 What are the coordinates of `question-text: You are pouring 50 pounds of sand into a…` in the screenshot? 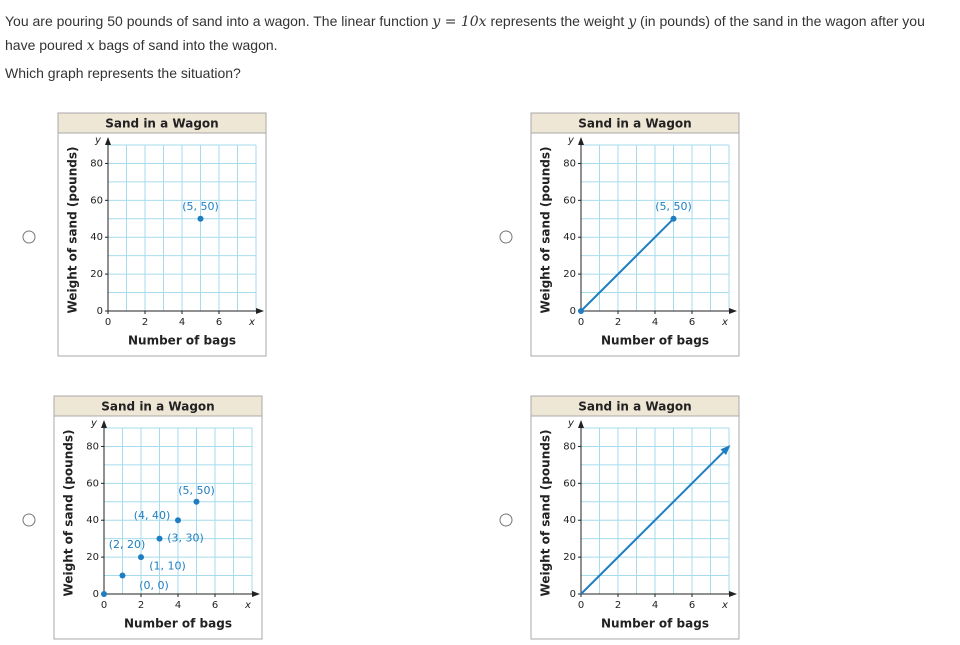 It's located at (219, 21).